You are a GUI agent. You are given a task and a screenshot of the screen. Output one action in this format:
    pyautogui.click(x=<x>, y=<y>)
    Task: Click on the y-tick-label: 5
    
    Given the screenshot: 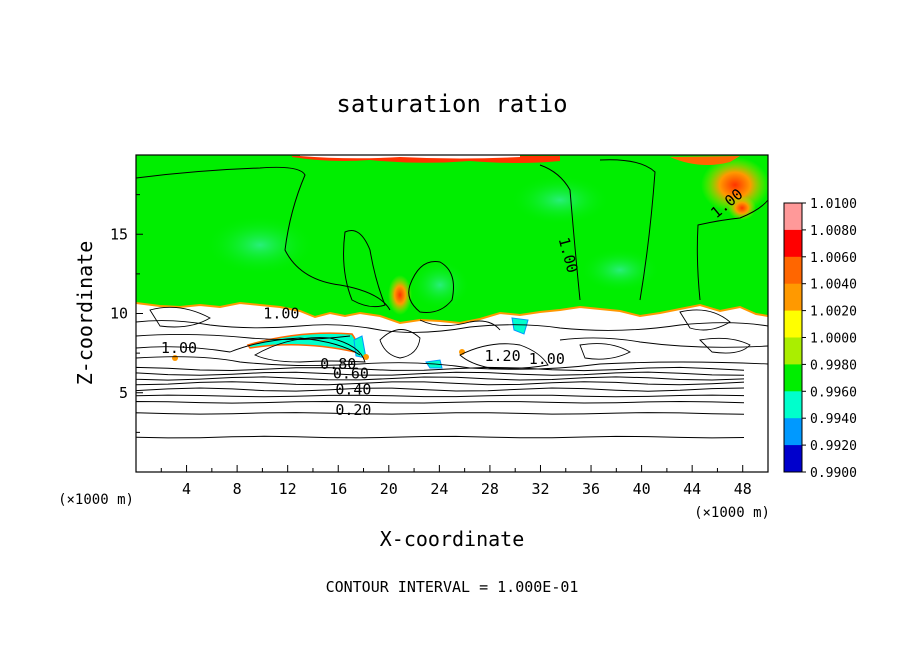 What is the action you would take?
    pyautogui.click(x=123, y=393)
    